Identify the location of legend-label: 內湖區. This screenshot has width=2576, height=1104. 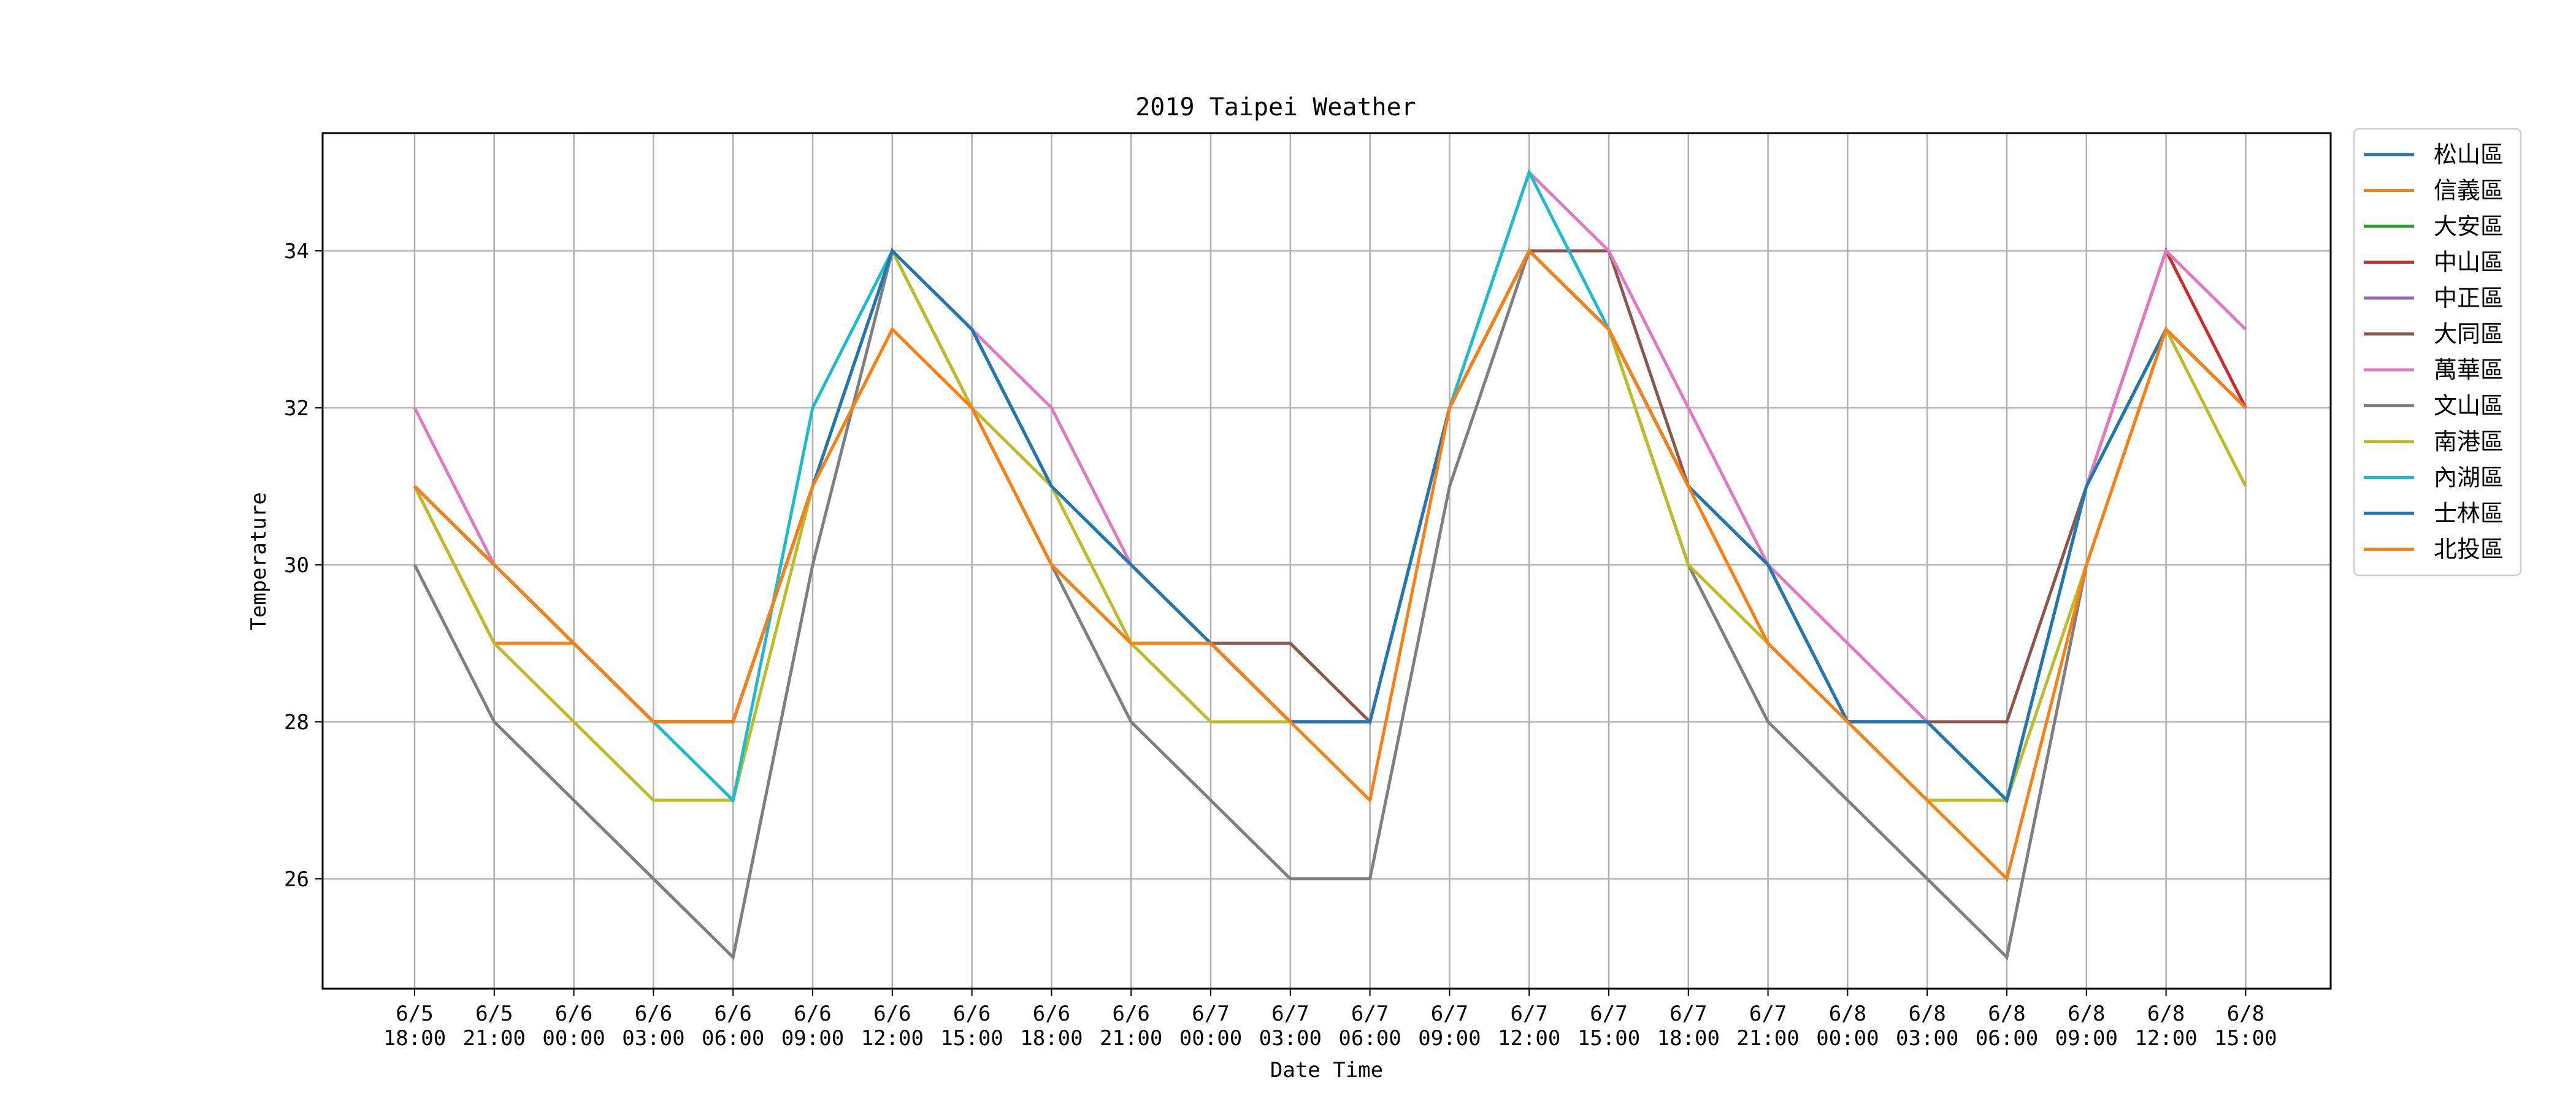
(2469, 477).